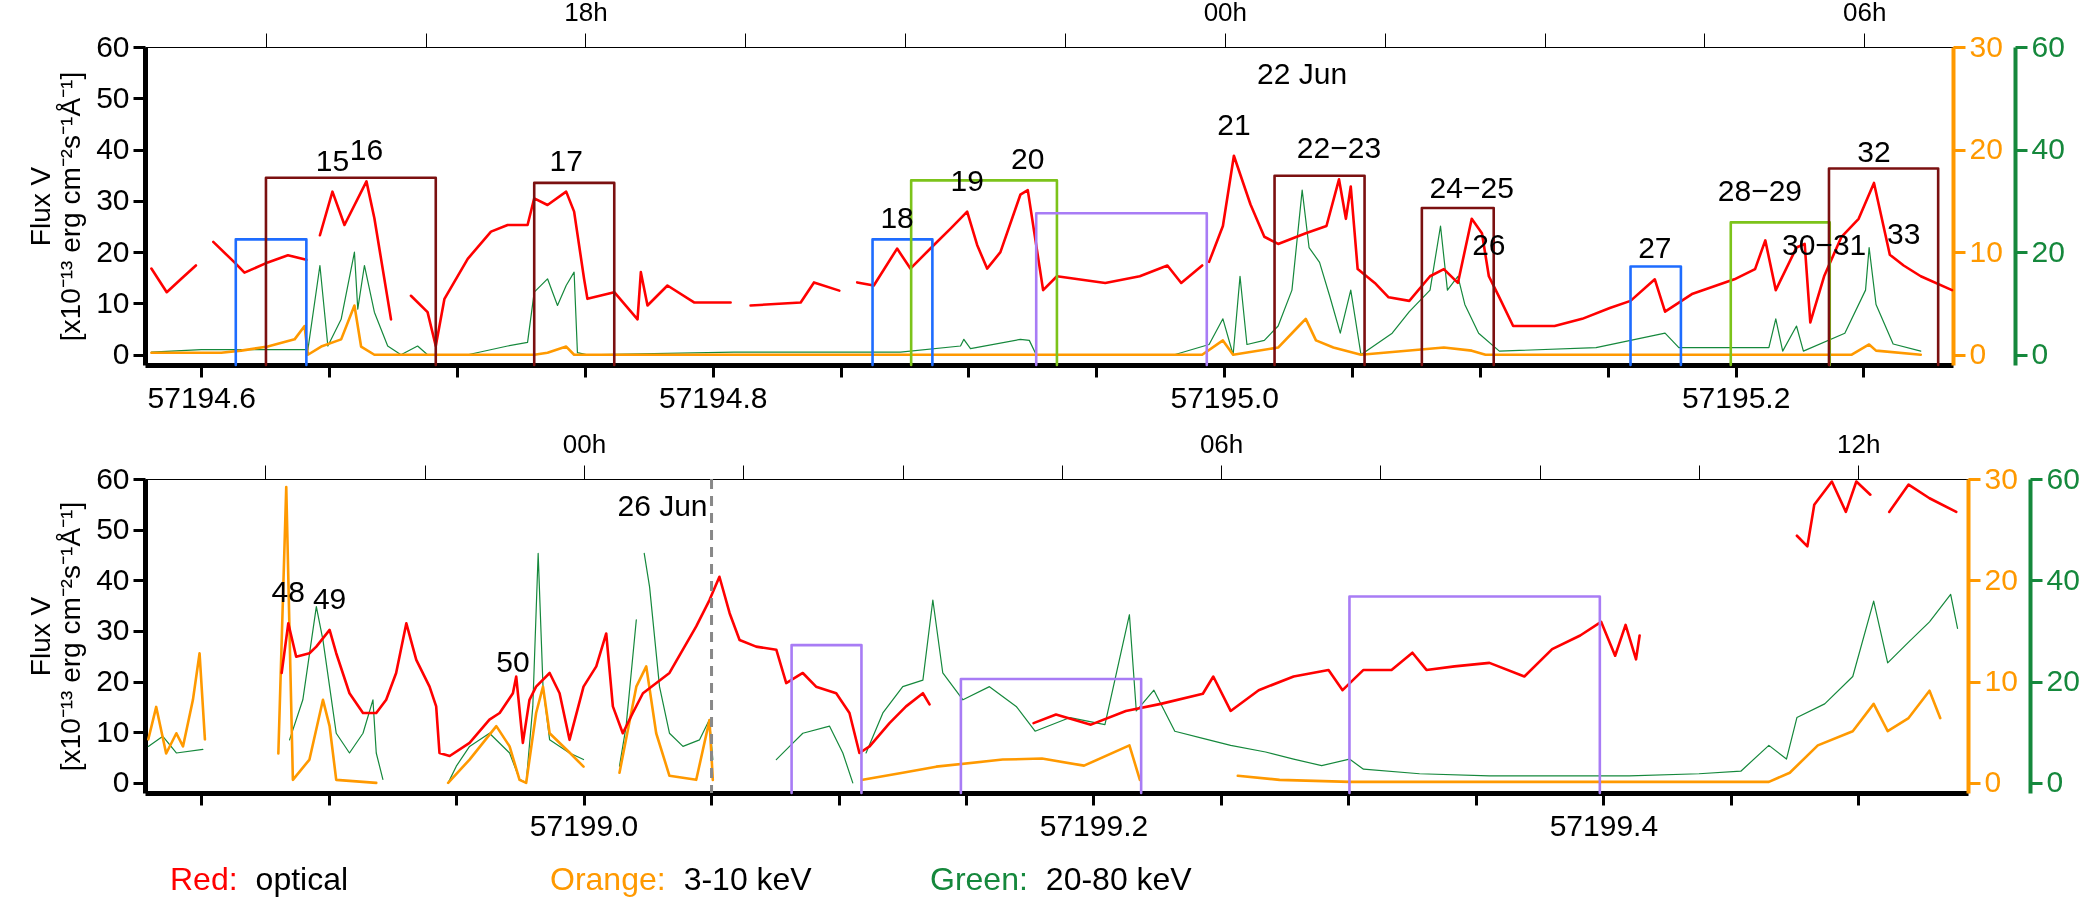 This screenshot has width=2094, height=916. Describe the element at coordinates (201, 397) in the screenshot. I see `x-tick-label: 57194.6` at that location.